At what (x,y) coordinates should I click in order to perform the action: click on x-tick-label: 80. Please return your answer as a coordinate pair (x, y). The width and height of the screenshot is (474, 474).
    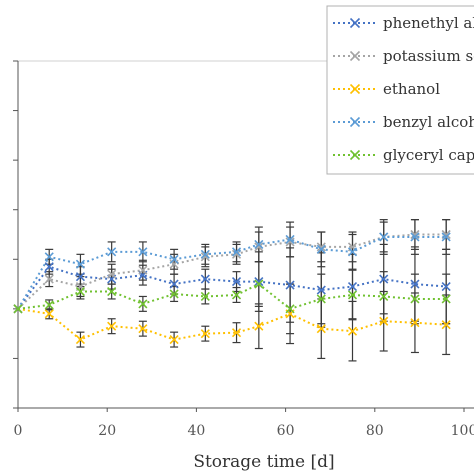
    Looking at the image, I should click on (375, 431).